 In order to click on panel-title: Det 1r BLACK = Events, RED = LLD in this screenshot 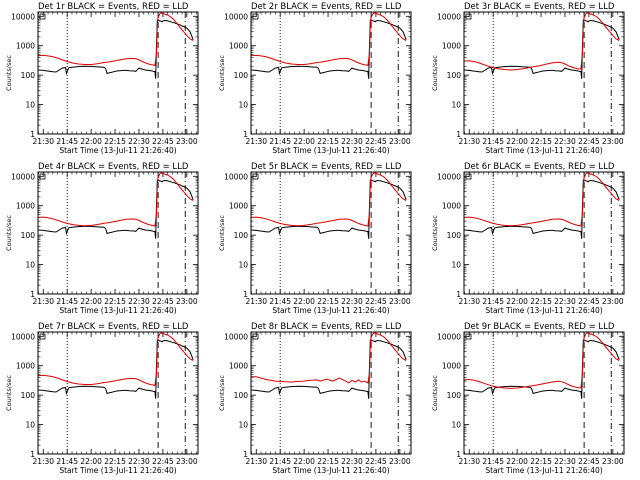, I will do `click(113, 7)`.